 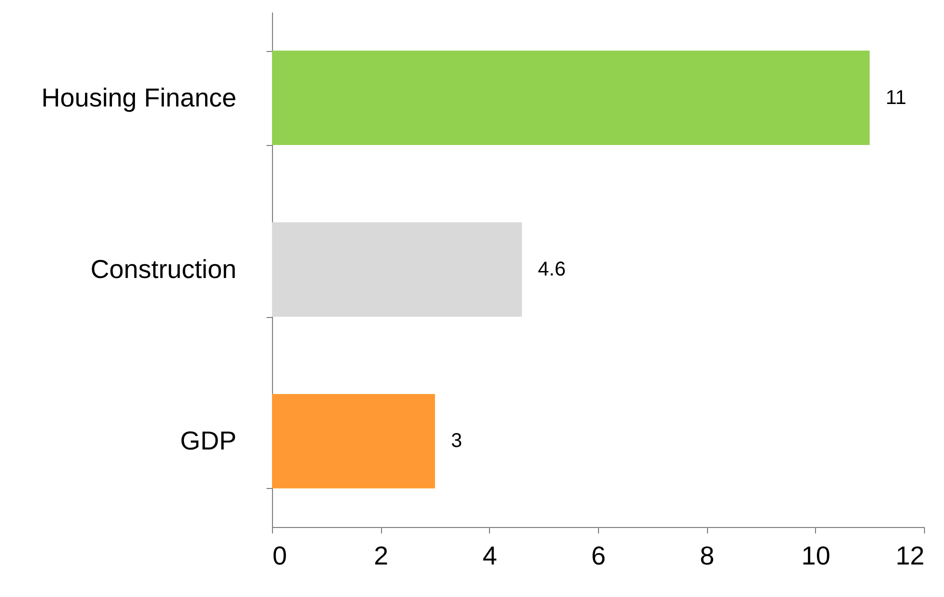 I want to click on data-label: 11, so click(x=896, y=97).